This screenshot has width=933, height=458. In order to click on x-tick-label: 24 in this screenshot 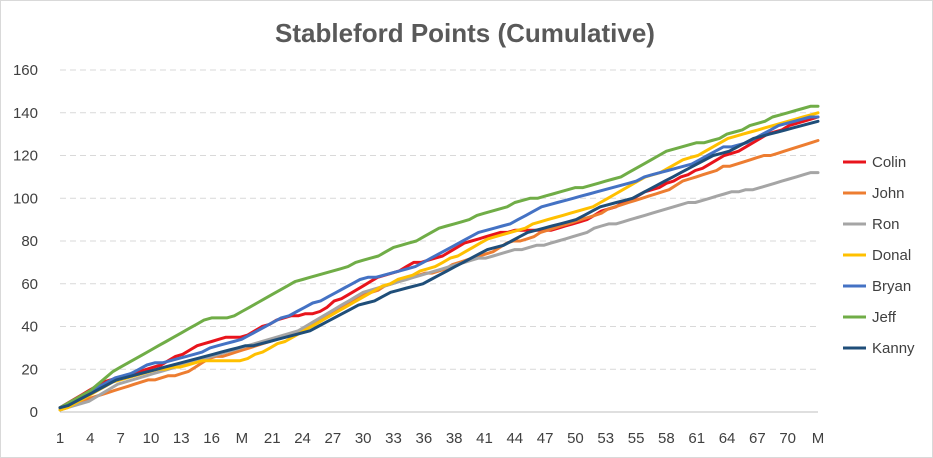, I will do `click(302, 438)`.